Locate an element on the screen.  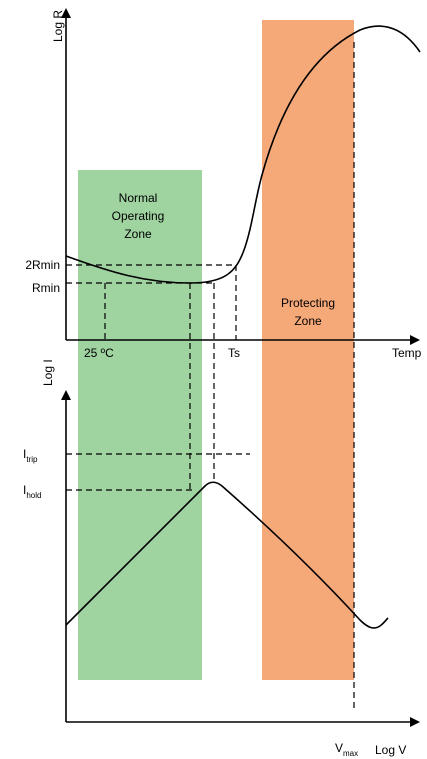
ts-tick-label: Ts is located at coordinates (234, 353).